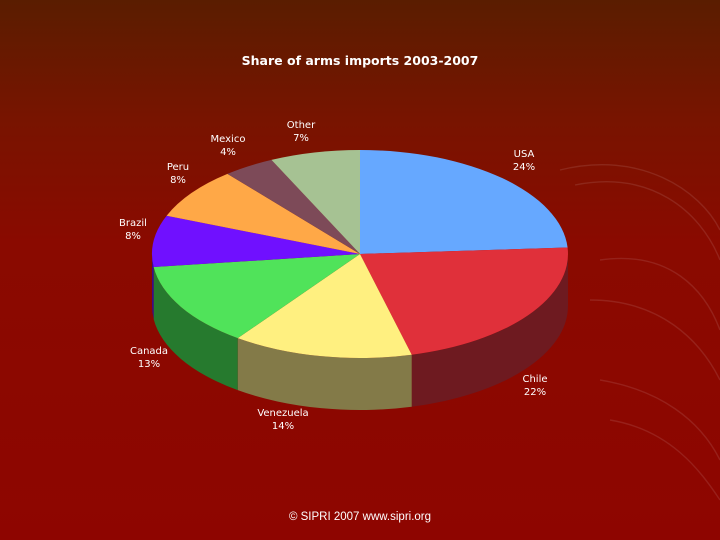 Image resolution: width=720 pixels, height=540 pixels. What do you see at coordinates (464, 202) in the screenshot?
I see `pie-slice-usa` at bounding box center [464, 202].